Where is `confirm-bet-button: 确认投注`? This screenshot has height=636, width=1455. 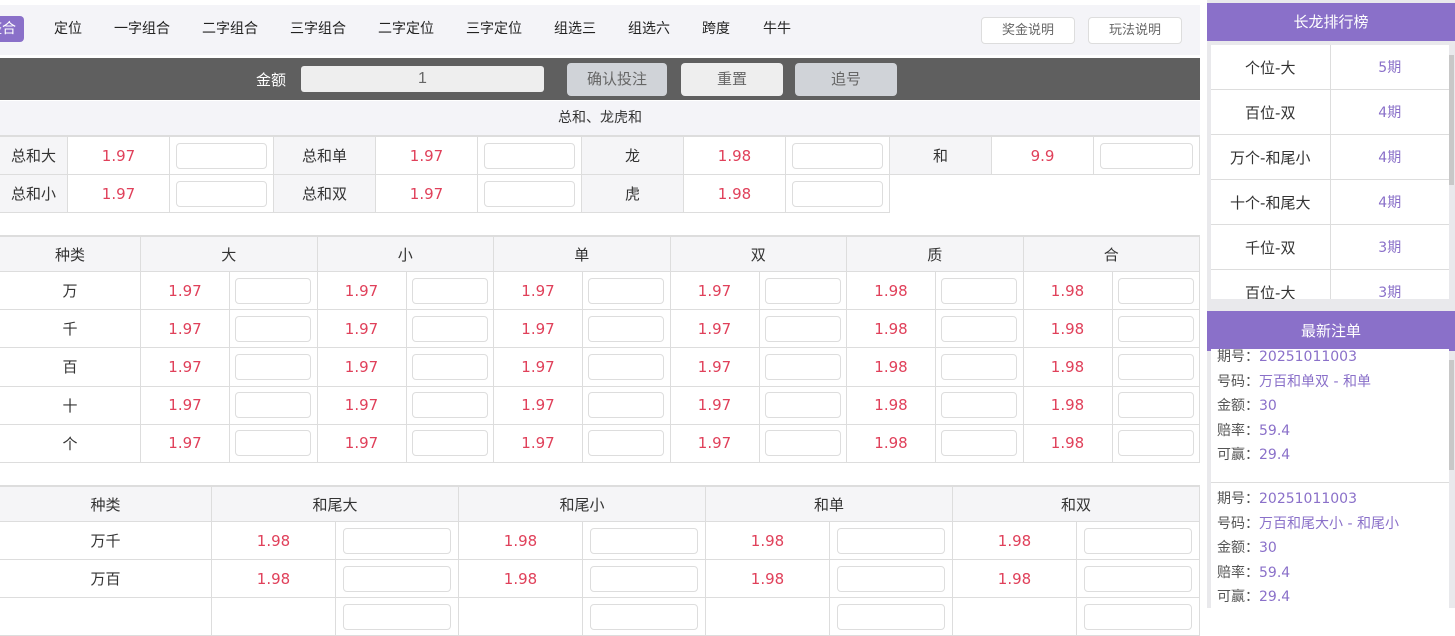 confirm-bet-button: 确认投注 is located at coordinates (617, 79).